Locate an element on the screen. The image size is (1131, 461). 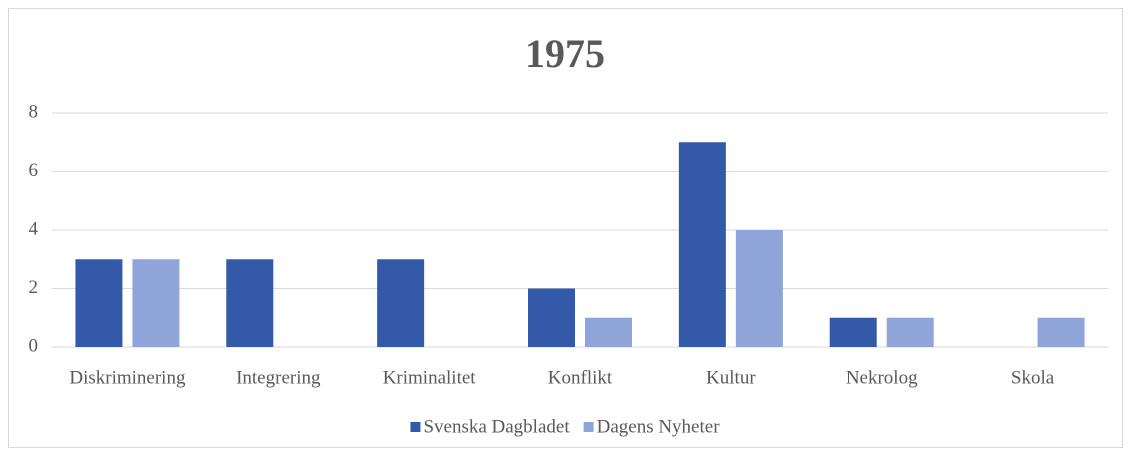
x-tick-label: Kultur is located at coordinates (731, 377).